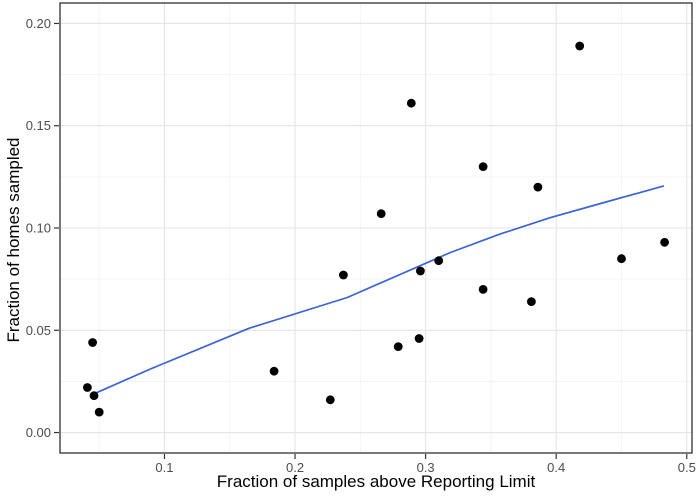  I want to click on x-tick-label: 0.3, so click(426, 467).